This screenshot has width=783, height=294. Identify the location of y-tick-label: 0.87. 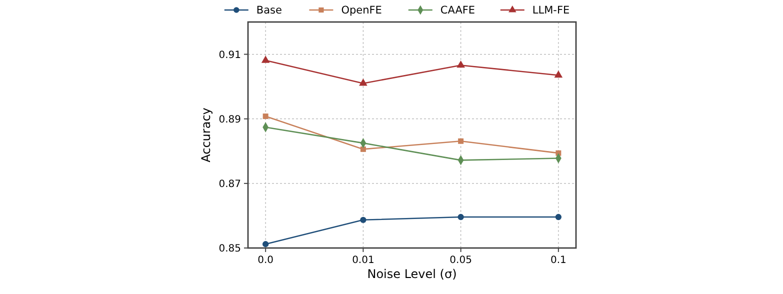
(229, 184).